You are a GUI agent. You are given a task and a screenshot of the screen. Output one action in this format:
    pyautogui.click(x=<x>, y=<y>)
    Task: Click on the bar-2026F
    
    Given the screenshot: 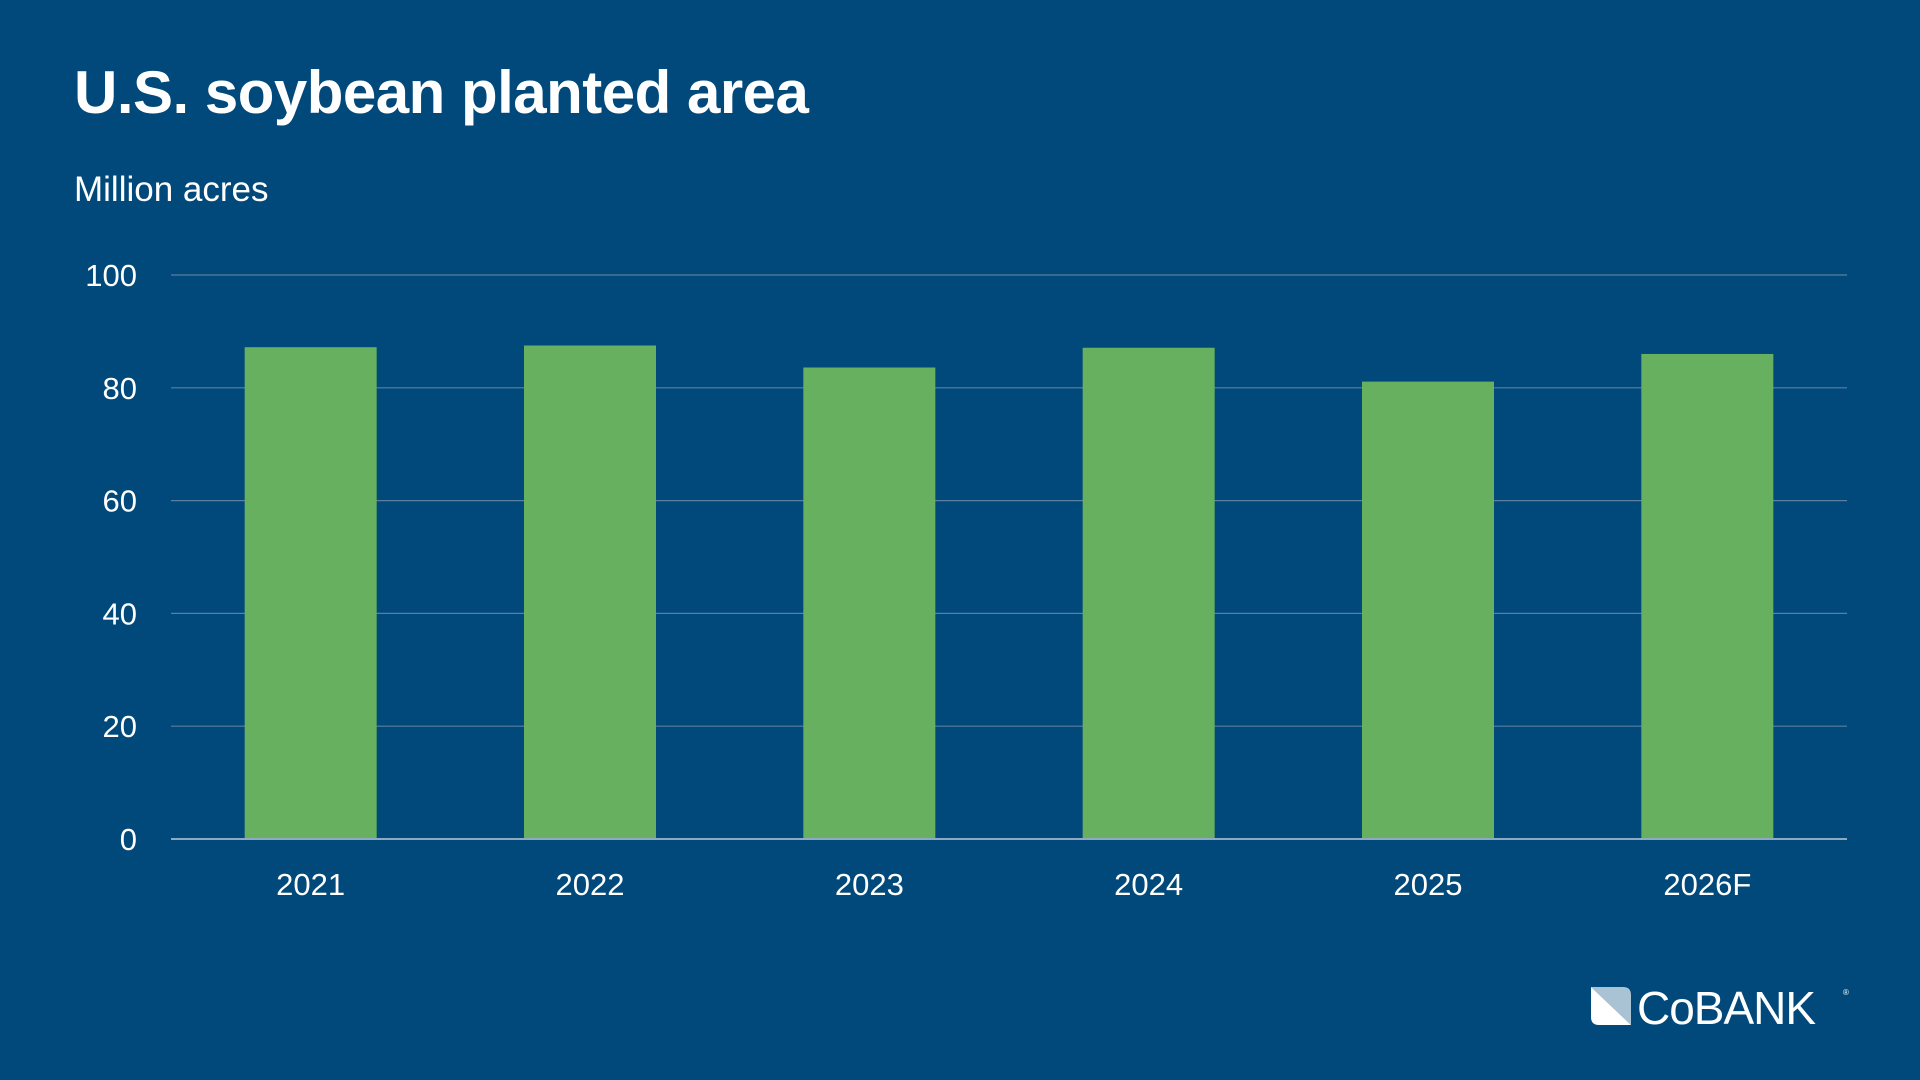 What is the action you would take?
    pyautogui.click(x=1707, y=595)
    